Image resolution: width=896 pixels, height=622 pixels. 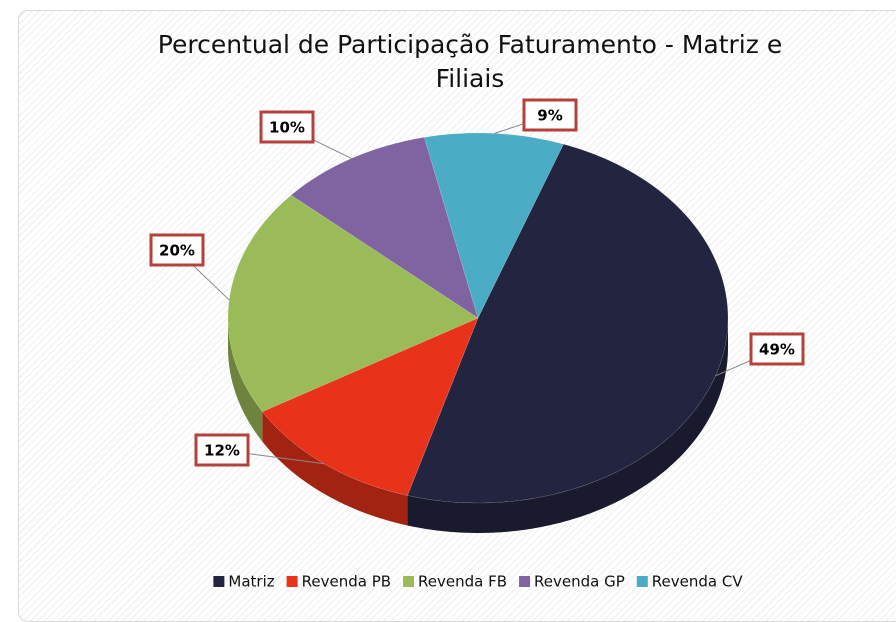 I want to click on data-label: 10%, so click(x=287, y=128).